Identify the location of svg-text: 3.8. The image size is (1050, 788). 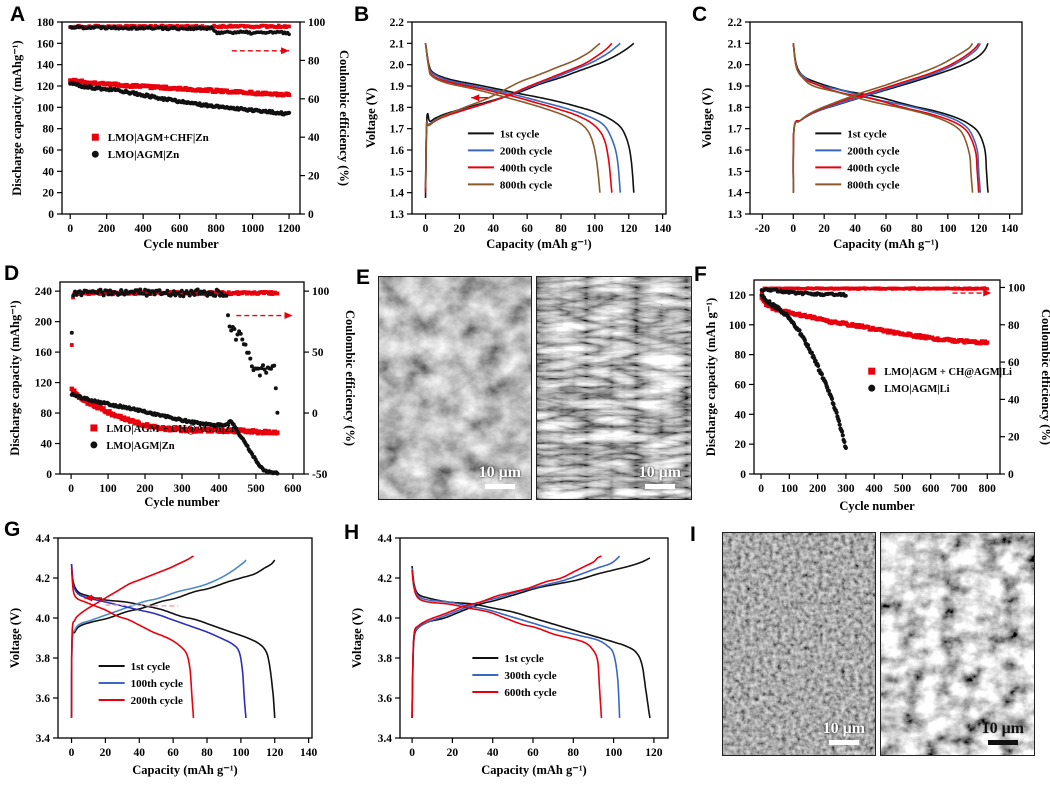
(385, 659).